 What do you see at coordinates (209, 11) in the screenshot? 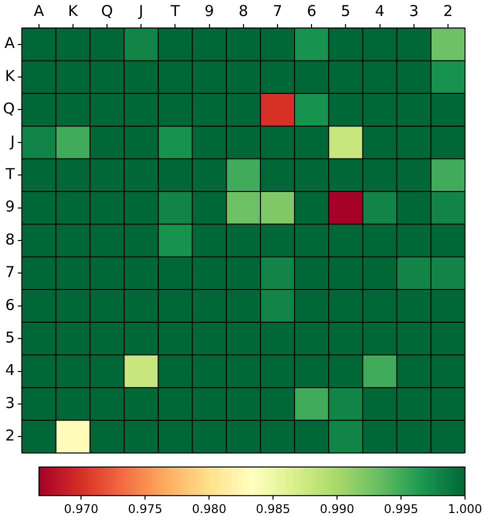
I see `x-tick-label: 9` at bounding box center [209, 11].